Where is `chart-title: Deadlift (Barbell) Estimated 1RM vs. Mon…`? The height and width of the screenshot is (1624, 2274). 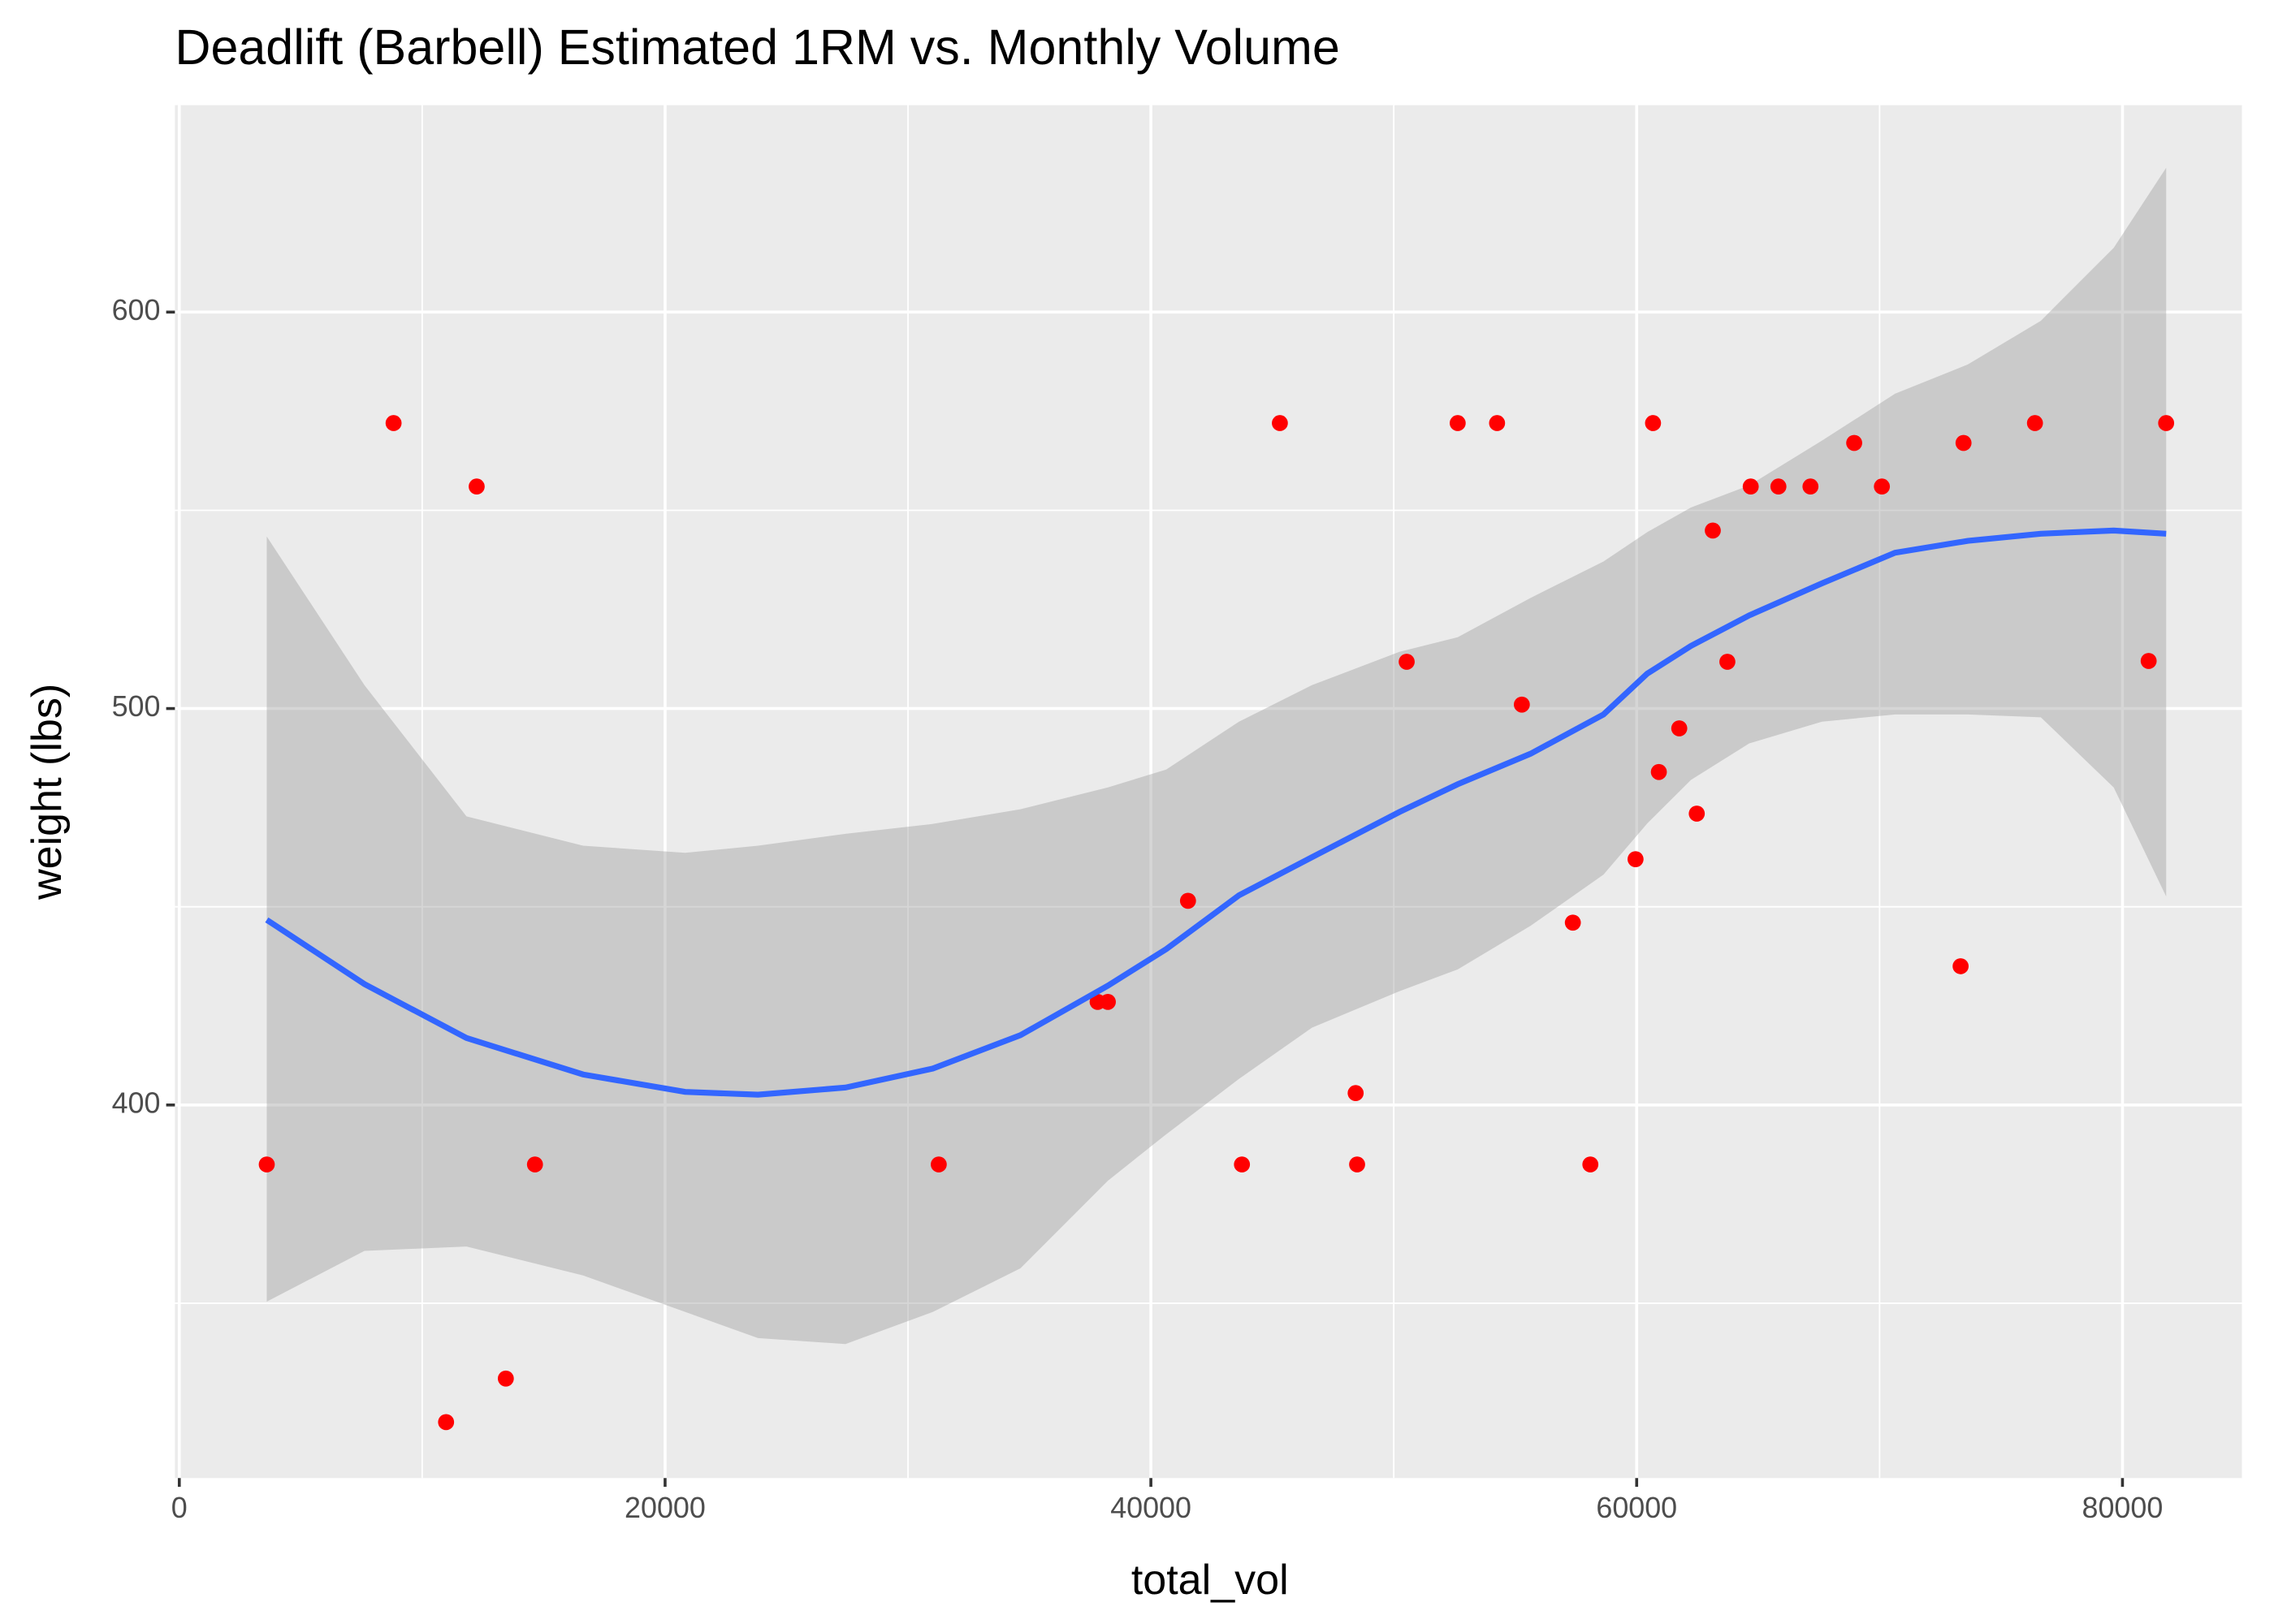 chart-title: Deadlift (Barbell) Estimated 1RM vs. Mon… is located at coordinates (757, 47).